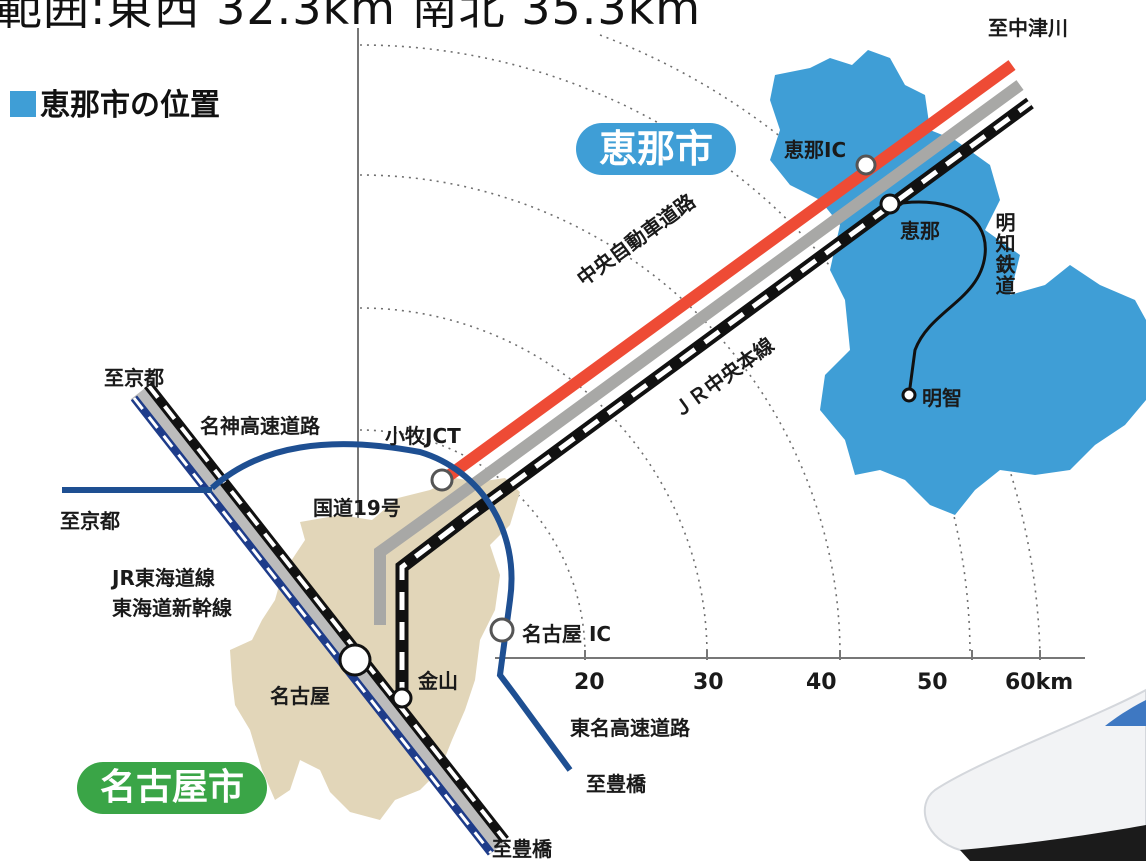  What do you see at coordinates (172, 788) in the screenshot?
I see `nagoya-city-badge: 名古屋市` at bounding box center [172, 788].